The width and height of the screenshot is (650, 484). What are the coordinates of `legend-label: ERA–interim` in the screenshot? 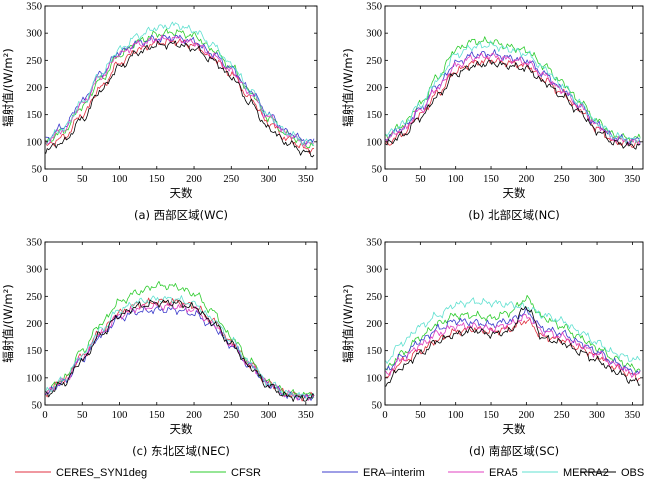 It's located at (394, 473).